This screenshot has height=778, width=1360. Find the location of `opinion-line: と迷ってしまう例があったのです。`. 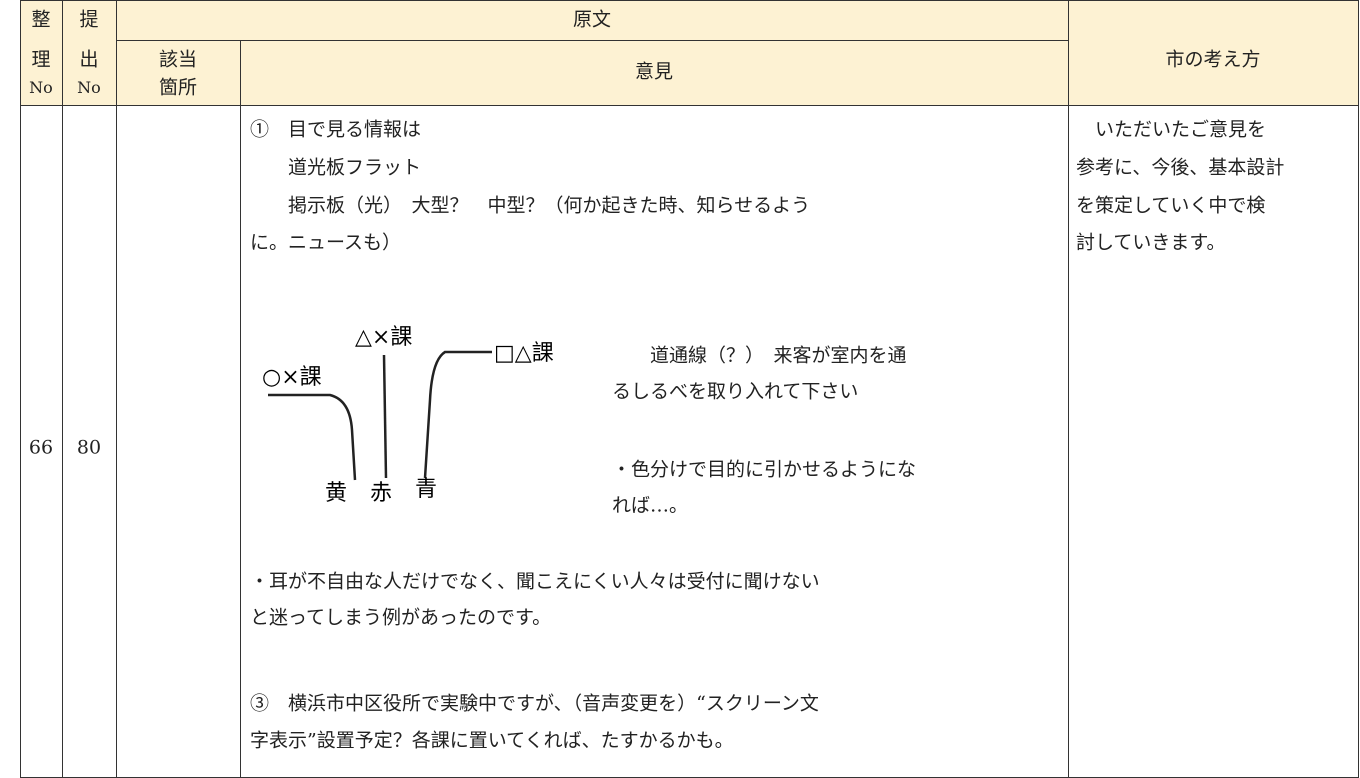

opinion-line: と迷ってしまう例があったのです。 is located at coordinates (401, 617).